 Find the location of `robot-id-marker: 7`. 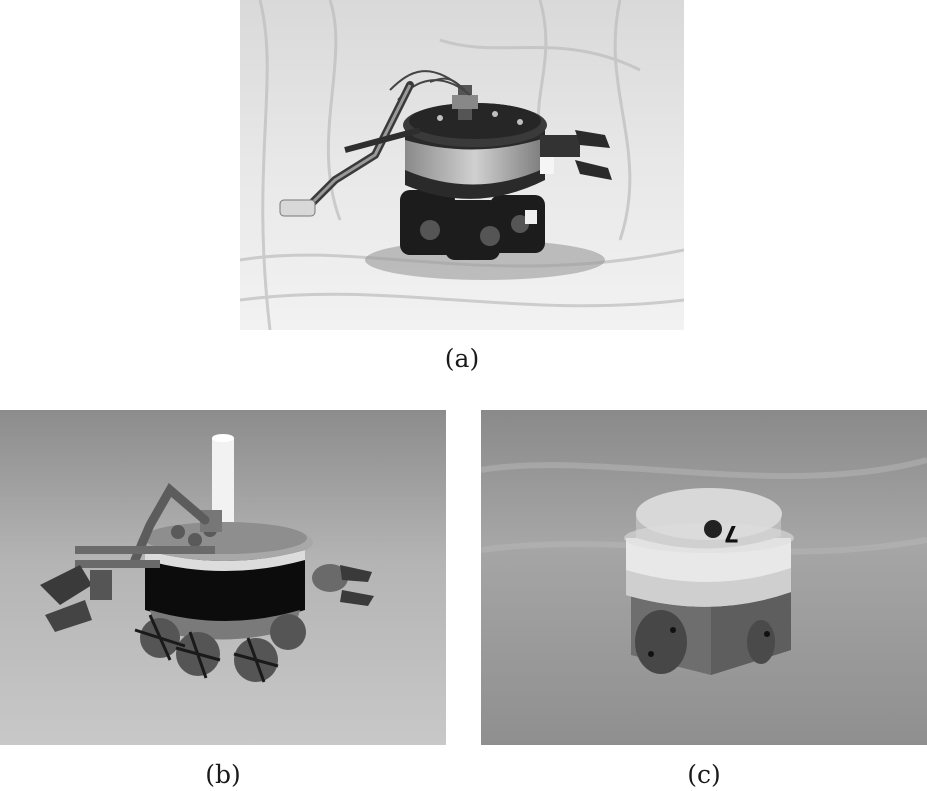

robot-id-marker: 7 is located at coordinates (731, 532).